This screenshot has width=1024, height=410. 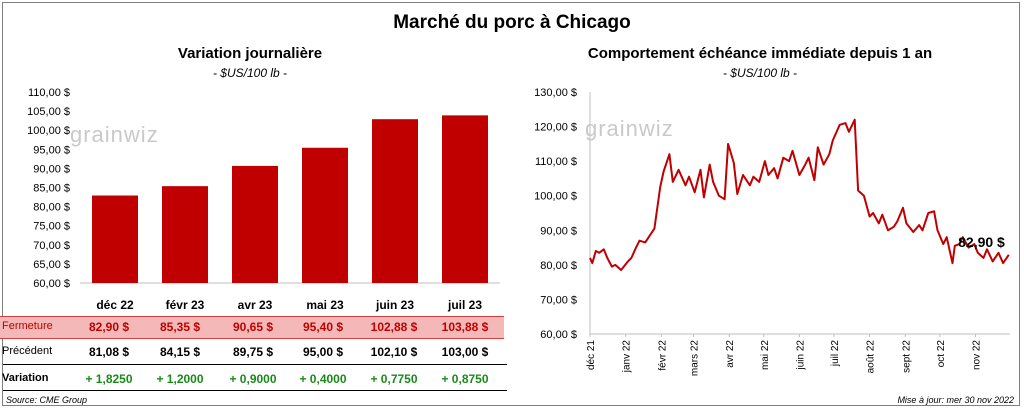 What do you see at coordinates (558, 266) in the screenshot?
I see `line-y-tick: 80,00 $` at bounding box center [558, 266].